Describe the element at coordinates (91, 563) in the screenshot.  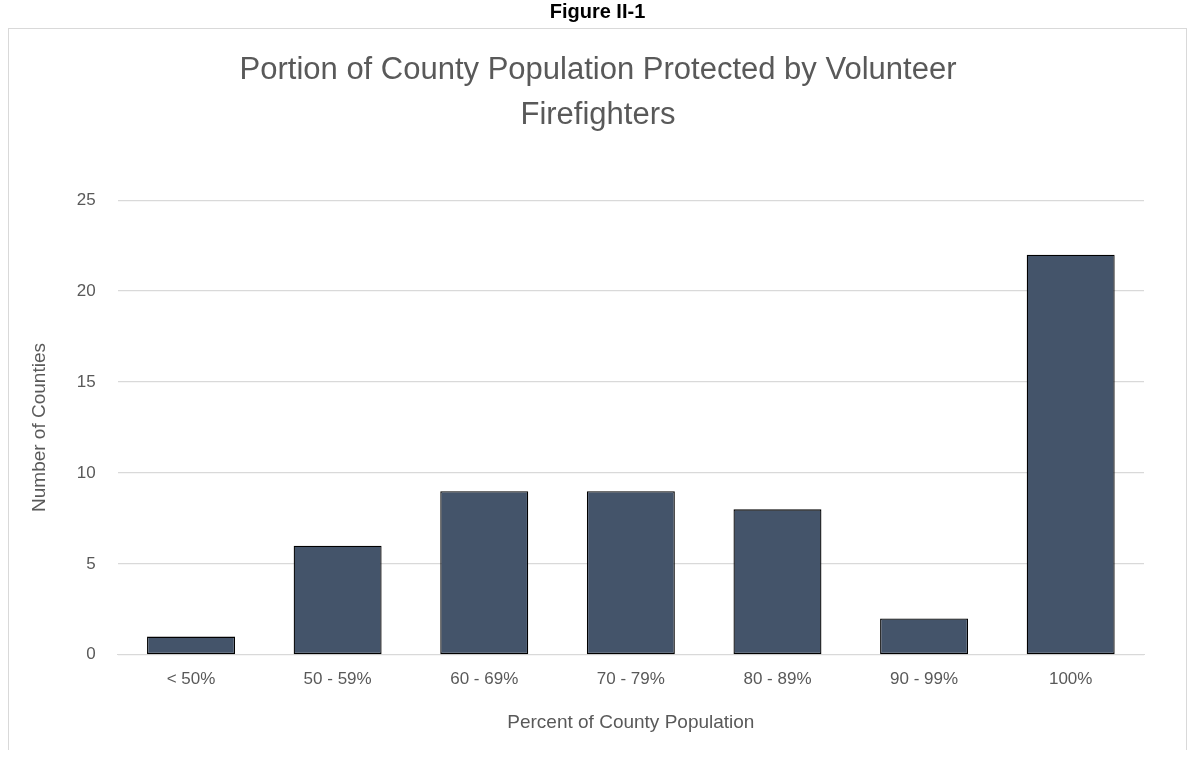
I see `y-tick-label: 5` at that location.